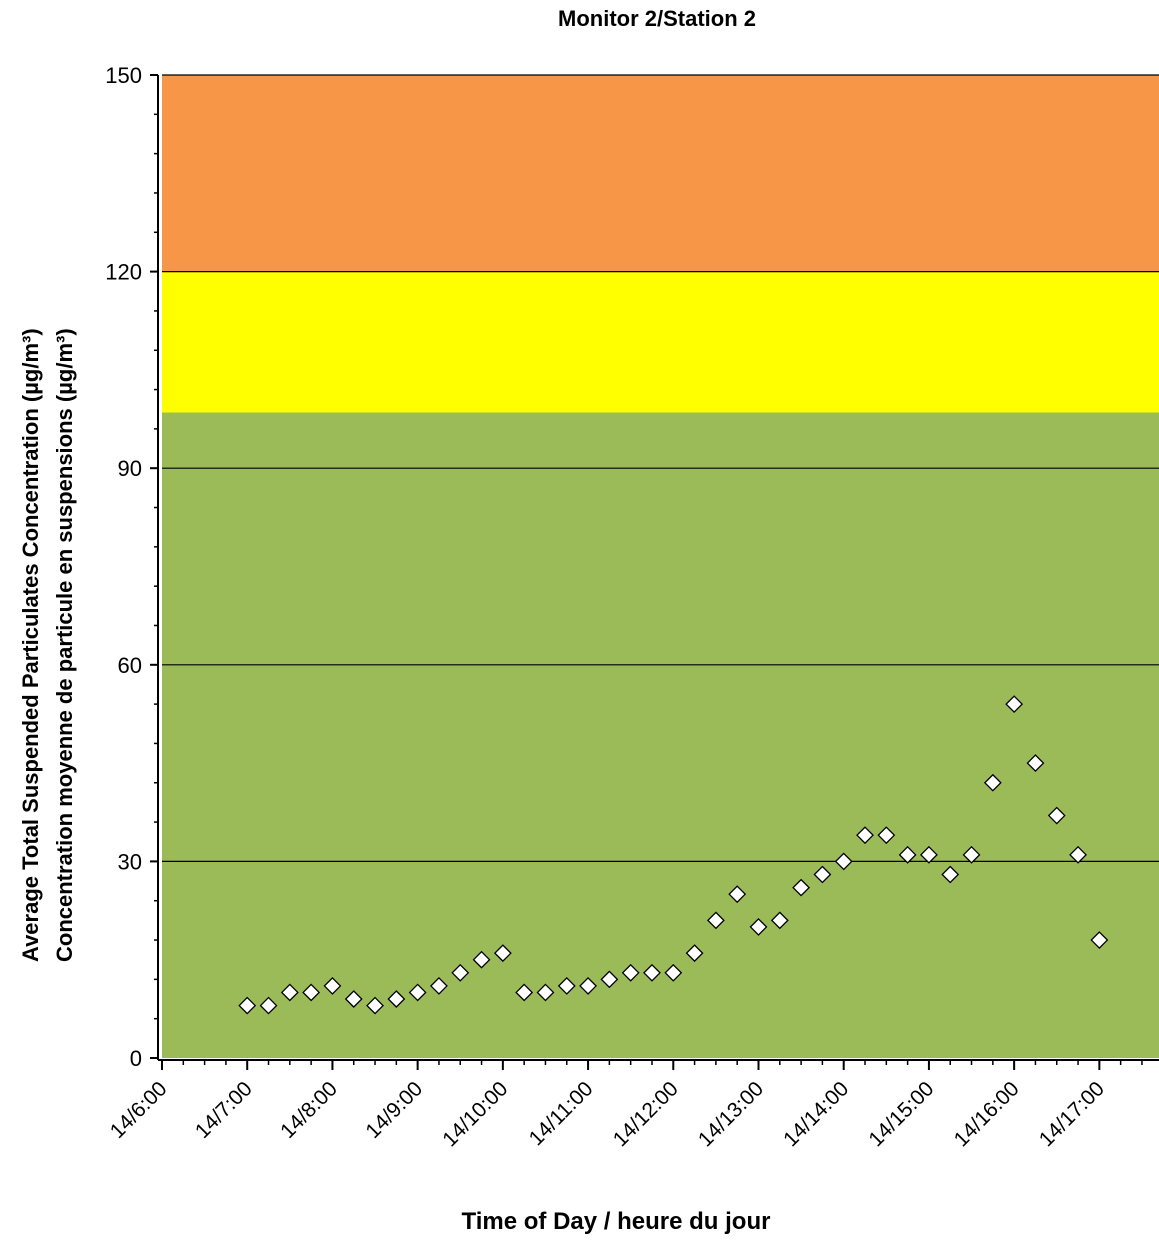  What do you see at coordinates (123, 272) in the screenshot?
I see `y-tick-label-4: 120` at bounding box center [123, 272].